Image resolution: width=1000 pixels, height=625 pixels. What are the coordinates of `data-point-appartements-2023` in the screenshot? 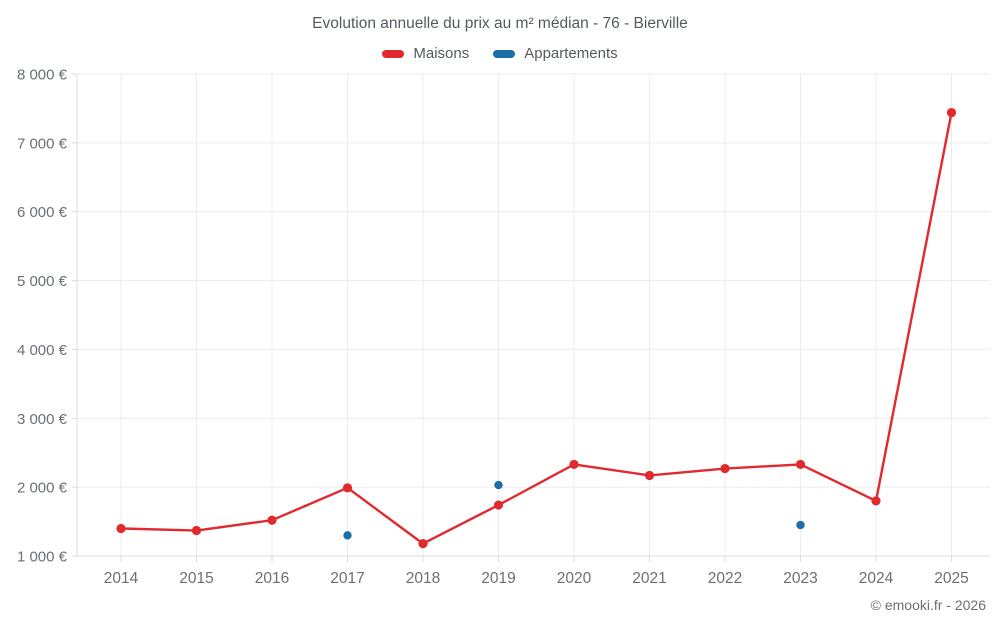 It's located at (800, 525).